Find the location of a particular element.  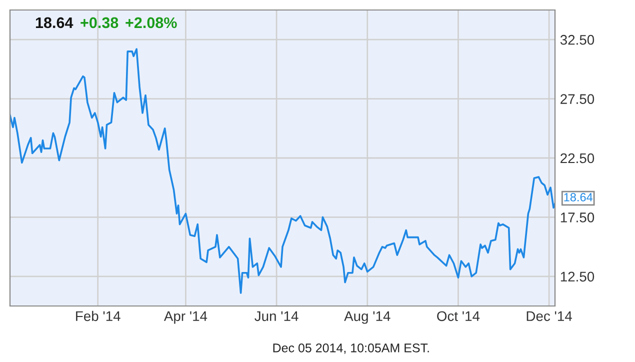

annotation: +0.38 is located at coordinates (99, 22).